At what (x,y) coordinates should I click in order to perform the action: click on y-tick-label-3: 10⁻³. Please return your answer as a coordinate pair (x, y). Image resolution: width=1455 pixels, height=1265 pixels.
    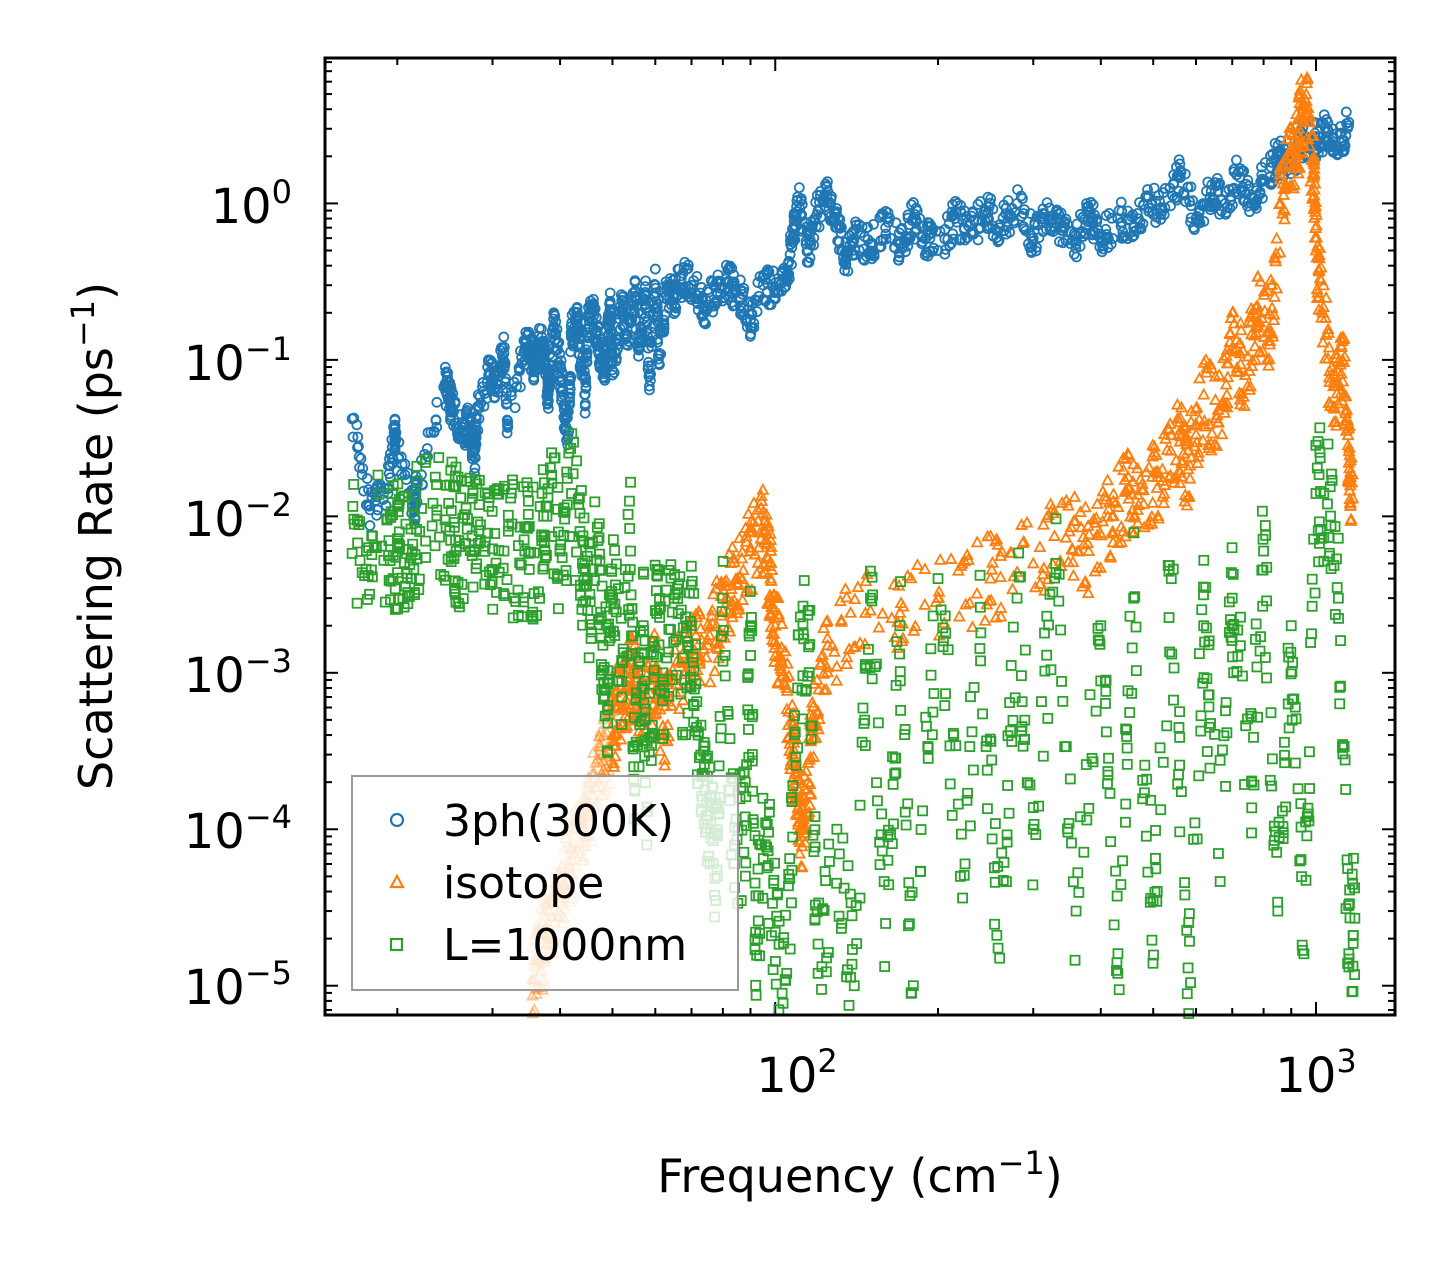
    Looking at the image, I should click on (238, 673).